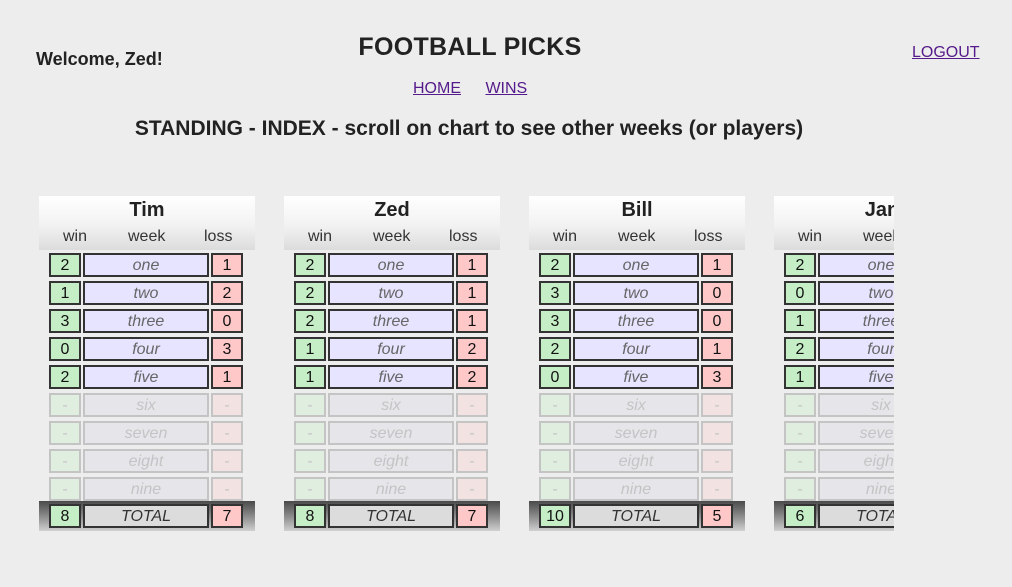 The width and height of the screenshot is (1012, 587). What do you see at coordinates (65, 516) in the screenshot?
I see `total-win-cell: 8` at bounding box center [65, 516].